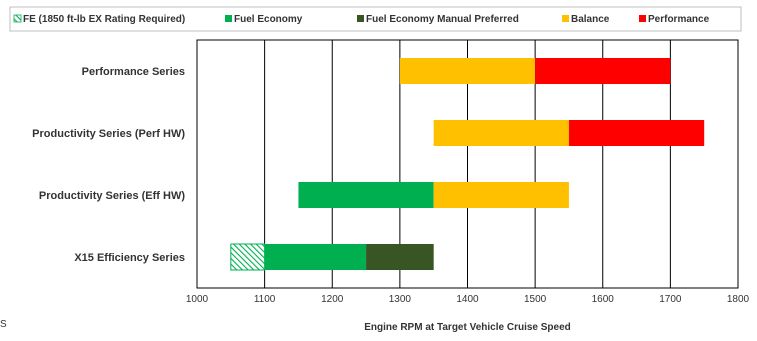 The image size is (757, 341). Describe the element at coordinates (332, 299) in the screenshot. I see `x-tick-label-1200: 1200` at that location.